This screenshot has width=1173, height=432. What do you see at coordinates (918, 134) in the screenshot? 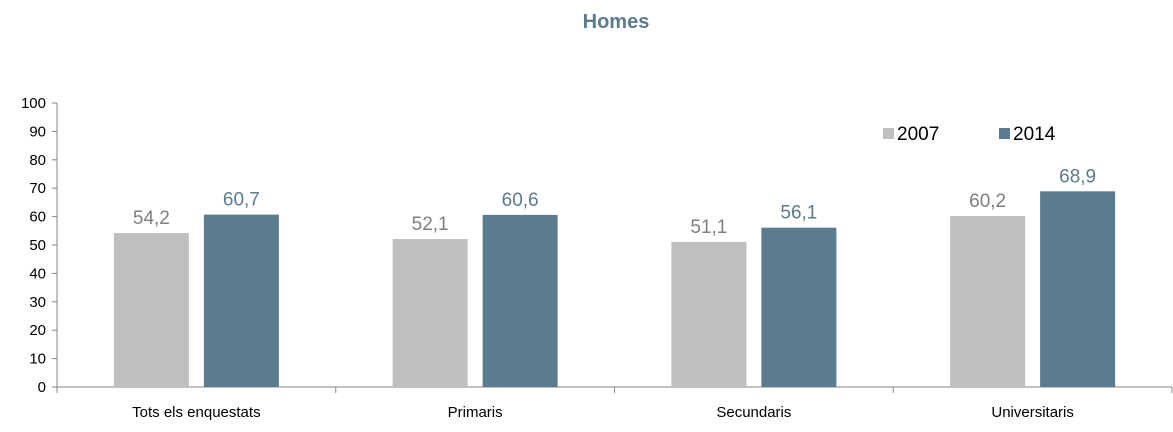
I see `legend-label-2007: 2007` at bounding box center [918, 134].